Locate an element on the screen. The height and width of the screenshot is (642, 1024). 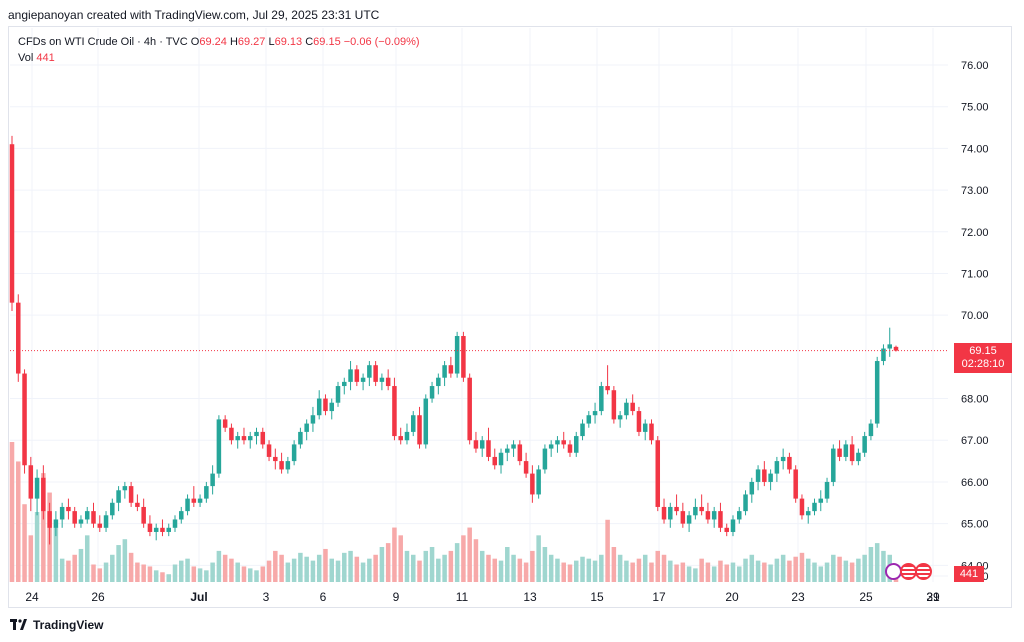
time-tick-label: 6 is located at coordinates (323, 597).